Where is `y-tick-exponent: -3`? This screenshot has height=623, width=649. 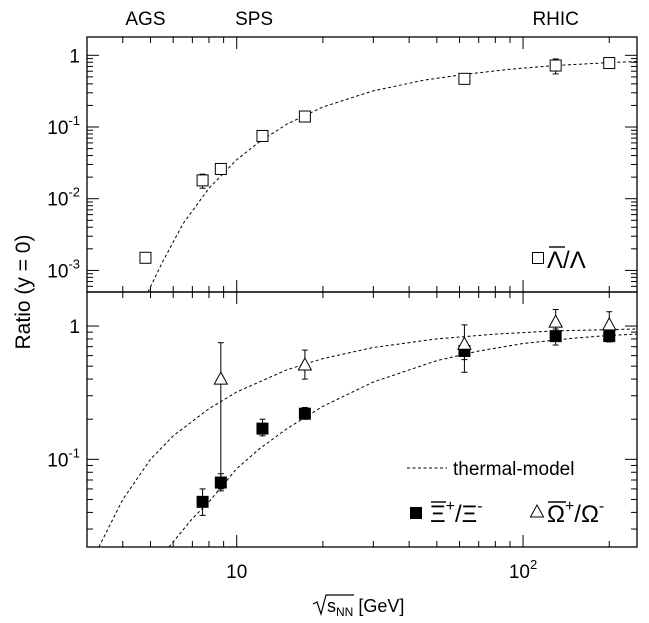
y-tick-exponent: -3 is located at coordinates (74, 263).